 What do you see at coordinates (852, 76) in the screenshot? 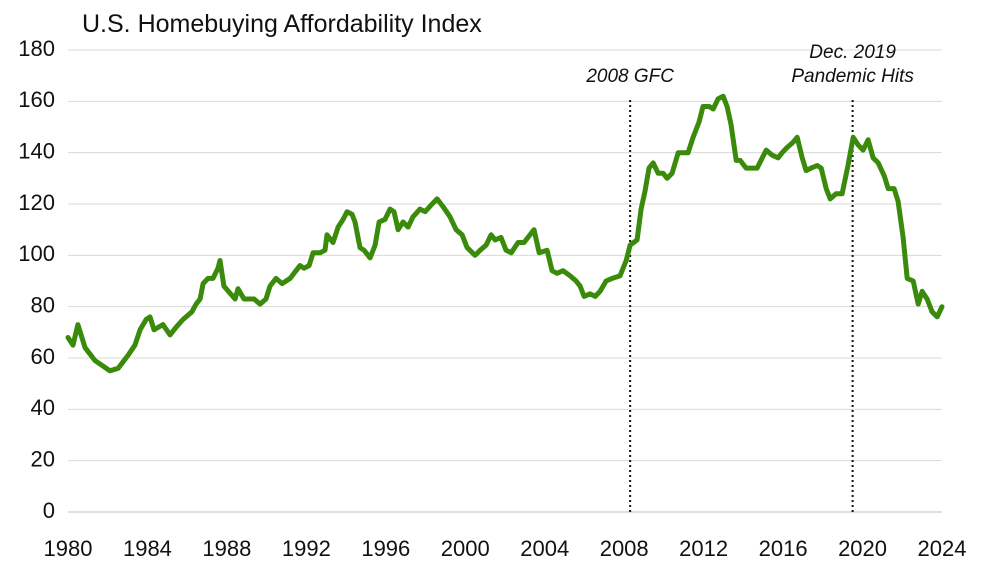
I see `annotation-text: Pandemic Hits` at bounding box center [852, 76].